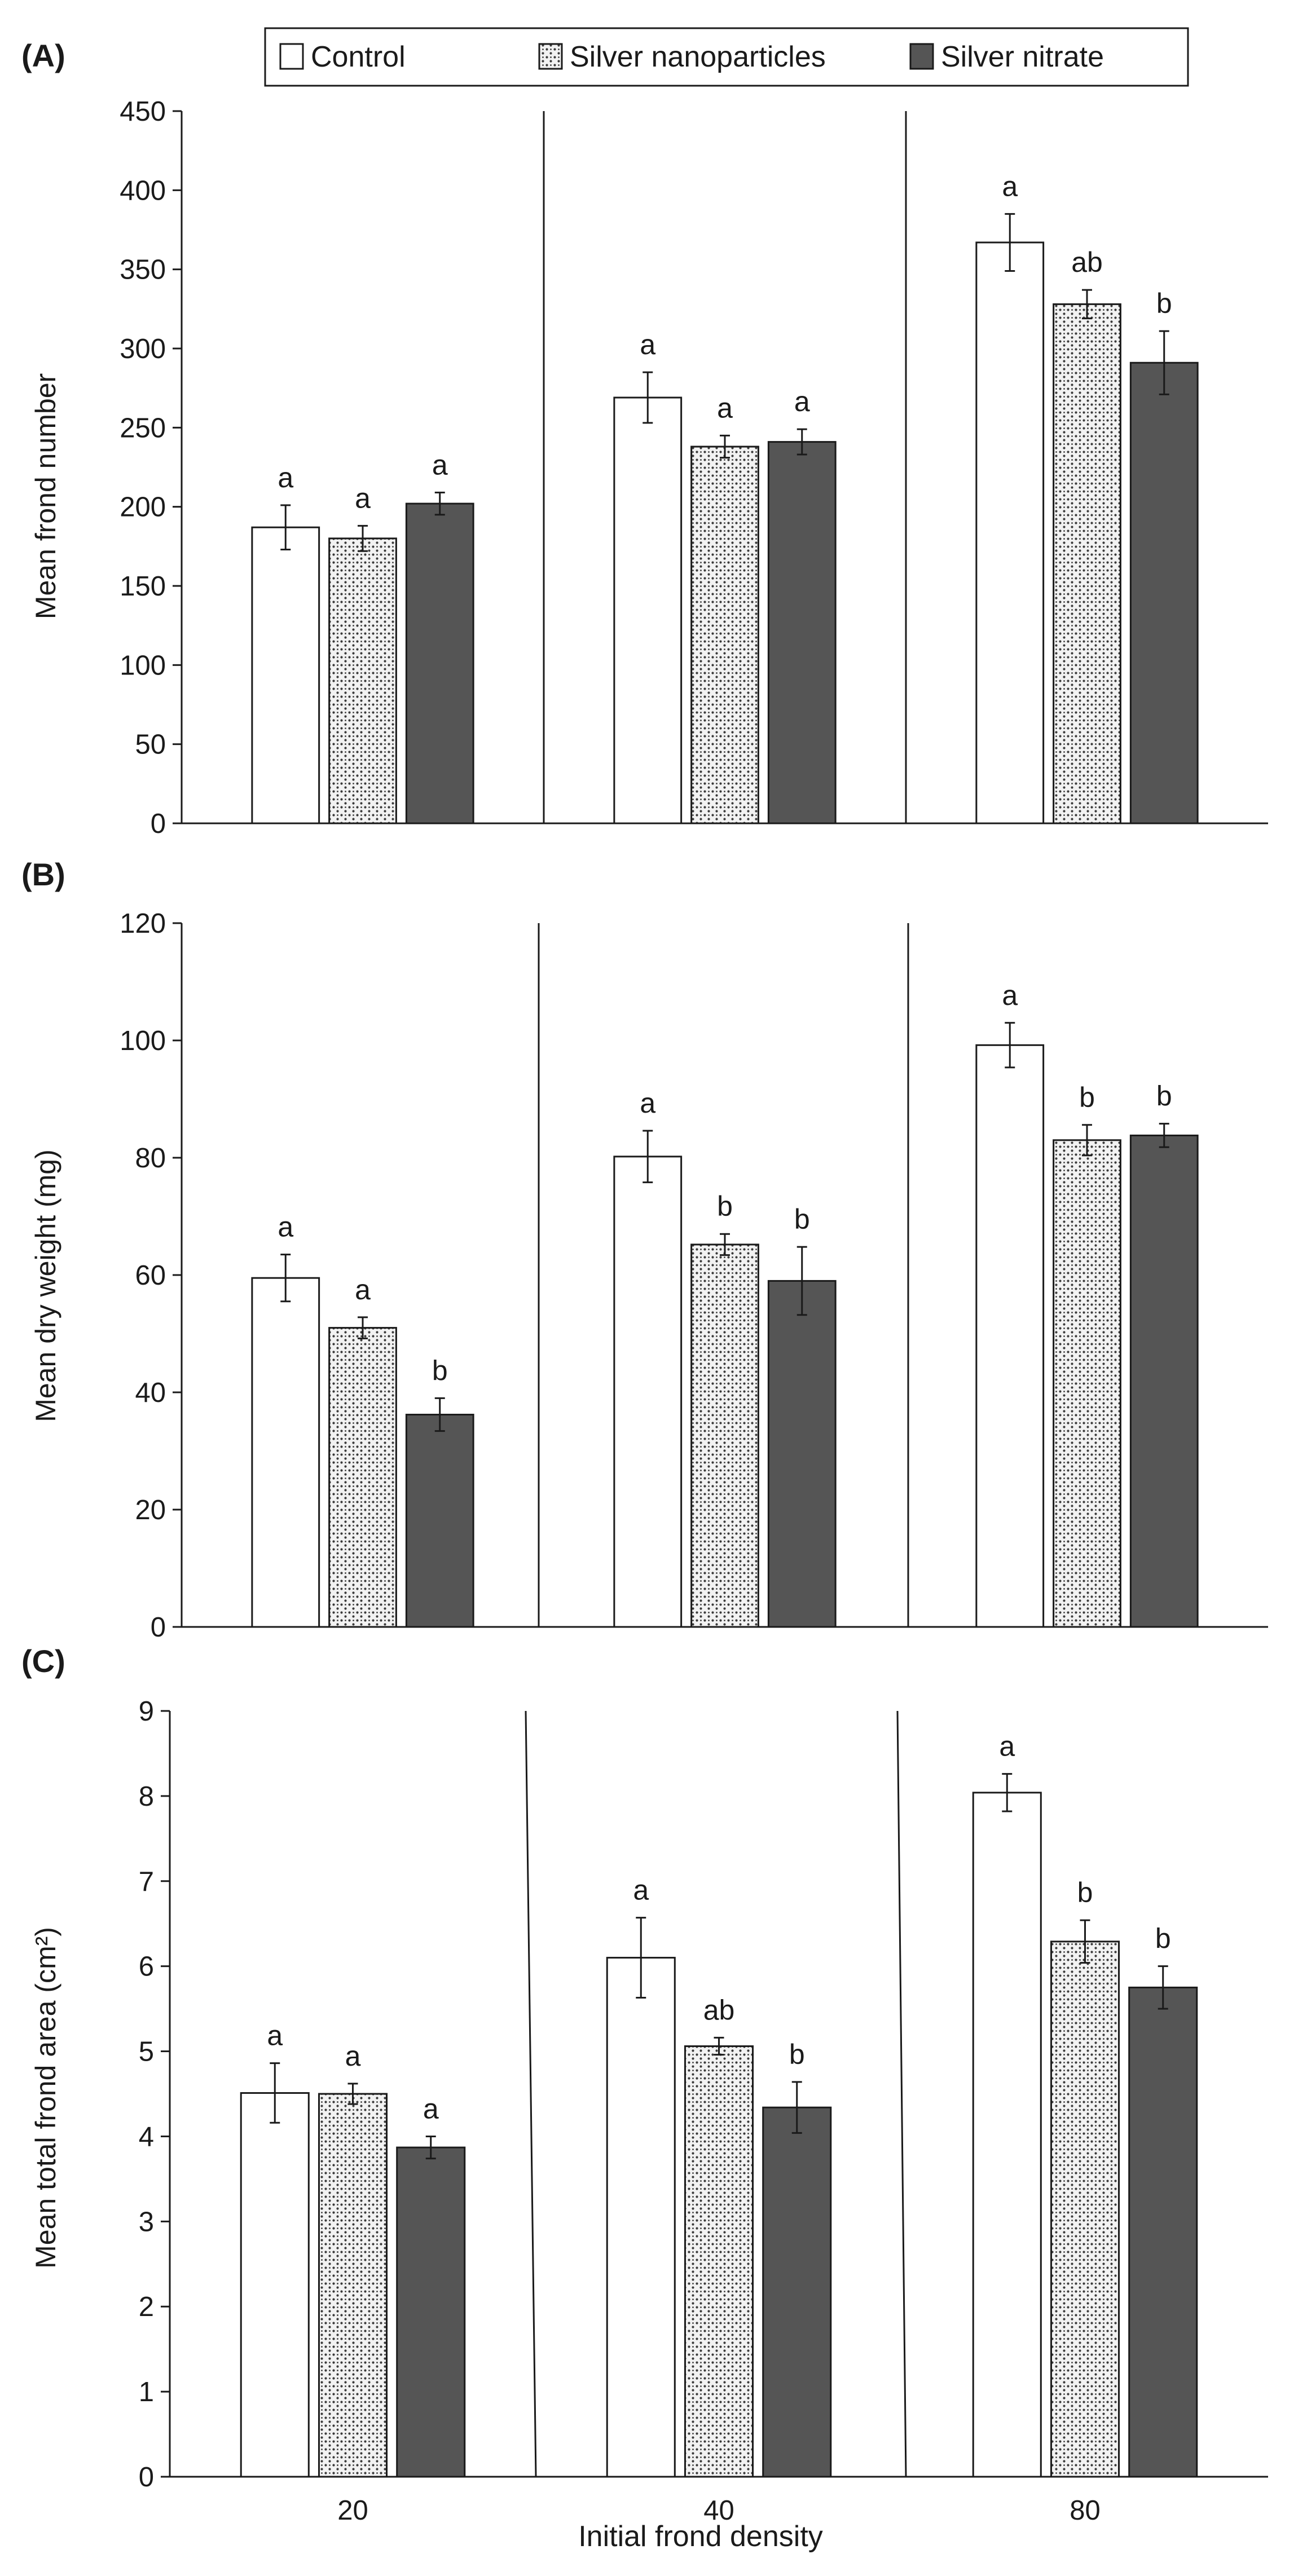 The width and height of the screenshot is (1307, 2576). I want to click on significance-letter-nanoparticles-40: ab, so click(719, 2010).